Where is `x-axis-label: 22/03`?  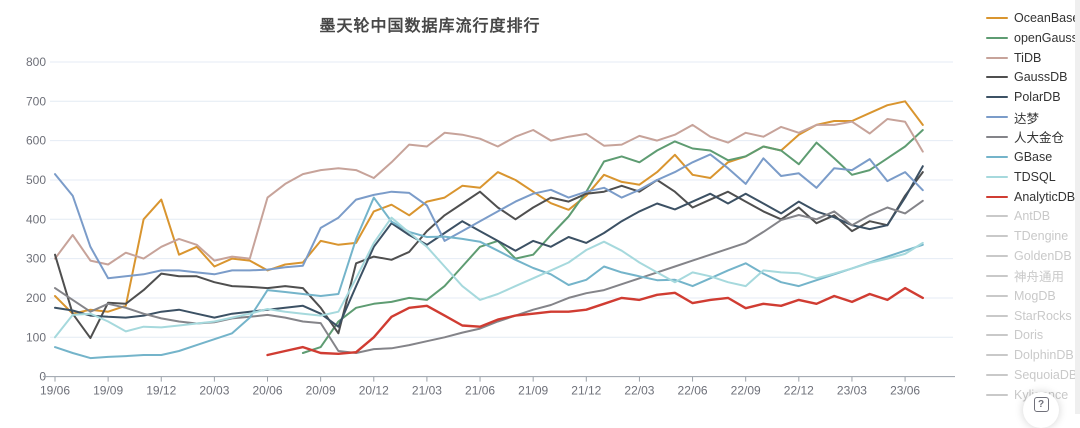 x-axis-label: 22/03 is located at coordinates (639, 391).